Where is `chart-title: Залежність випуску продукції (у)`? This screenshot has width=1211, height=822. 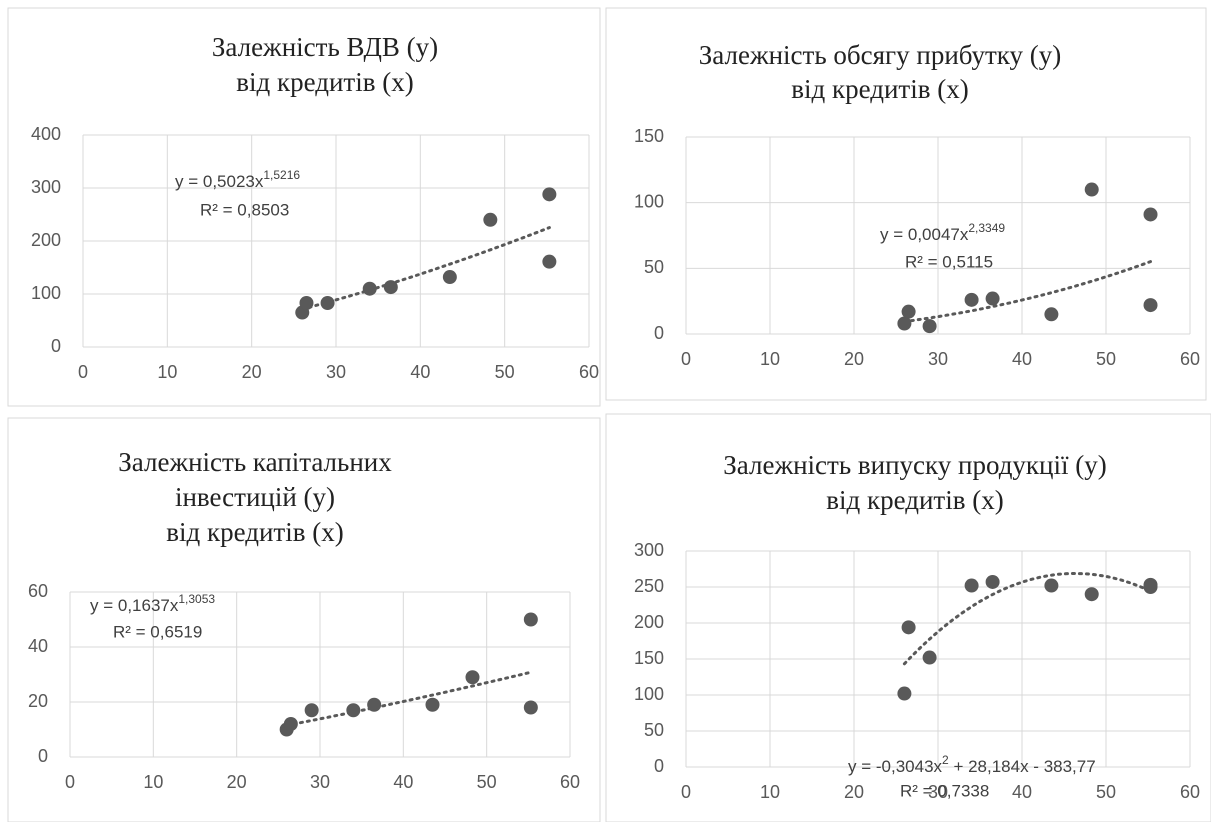
chart-title: Залежність випуску продукції (у) is located at coordinates (914, 465).